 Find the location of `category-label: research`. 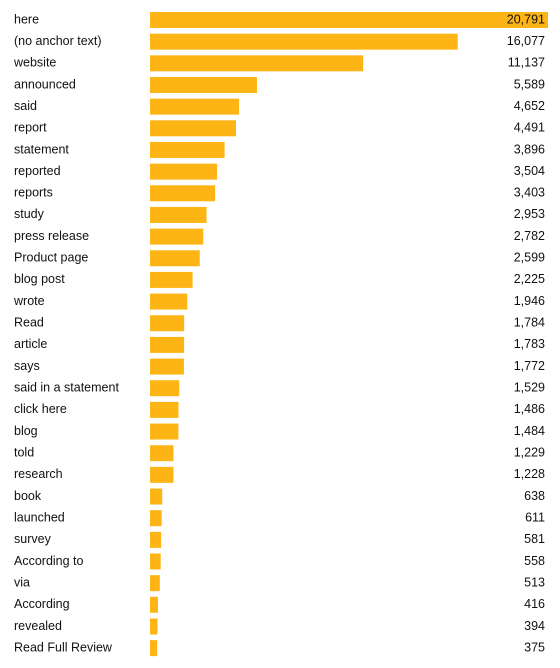

category-label: research is located at coordinates (38, 474).